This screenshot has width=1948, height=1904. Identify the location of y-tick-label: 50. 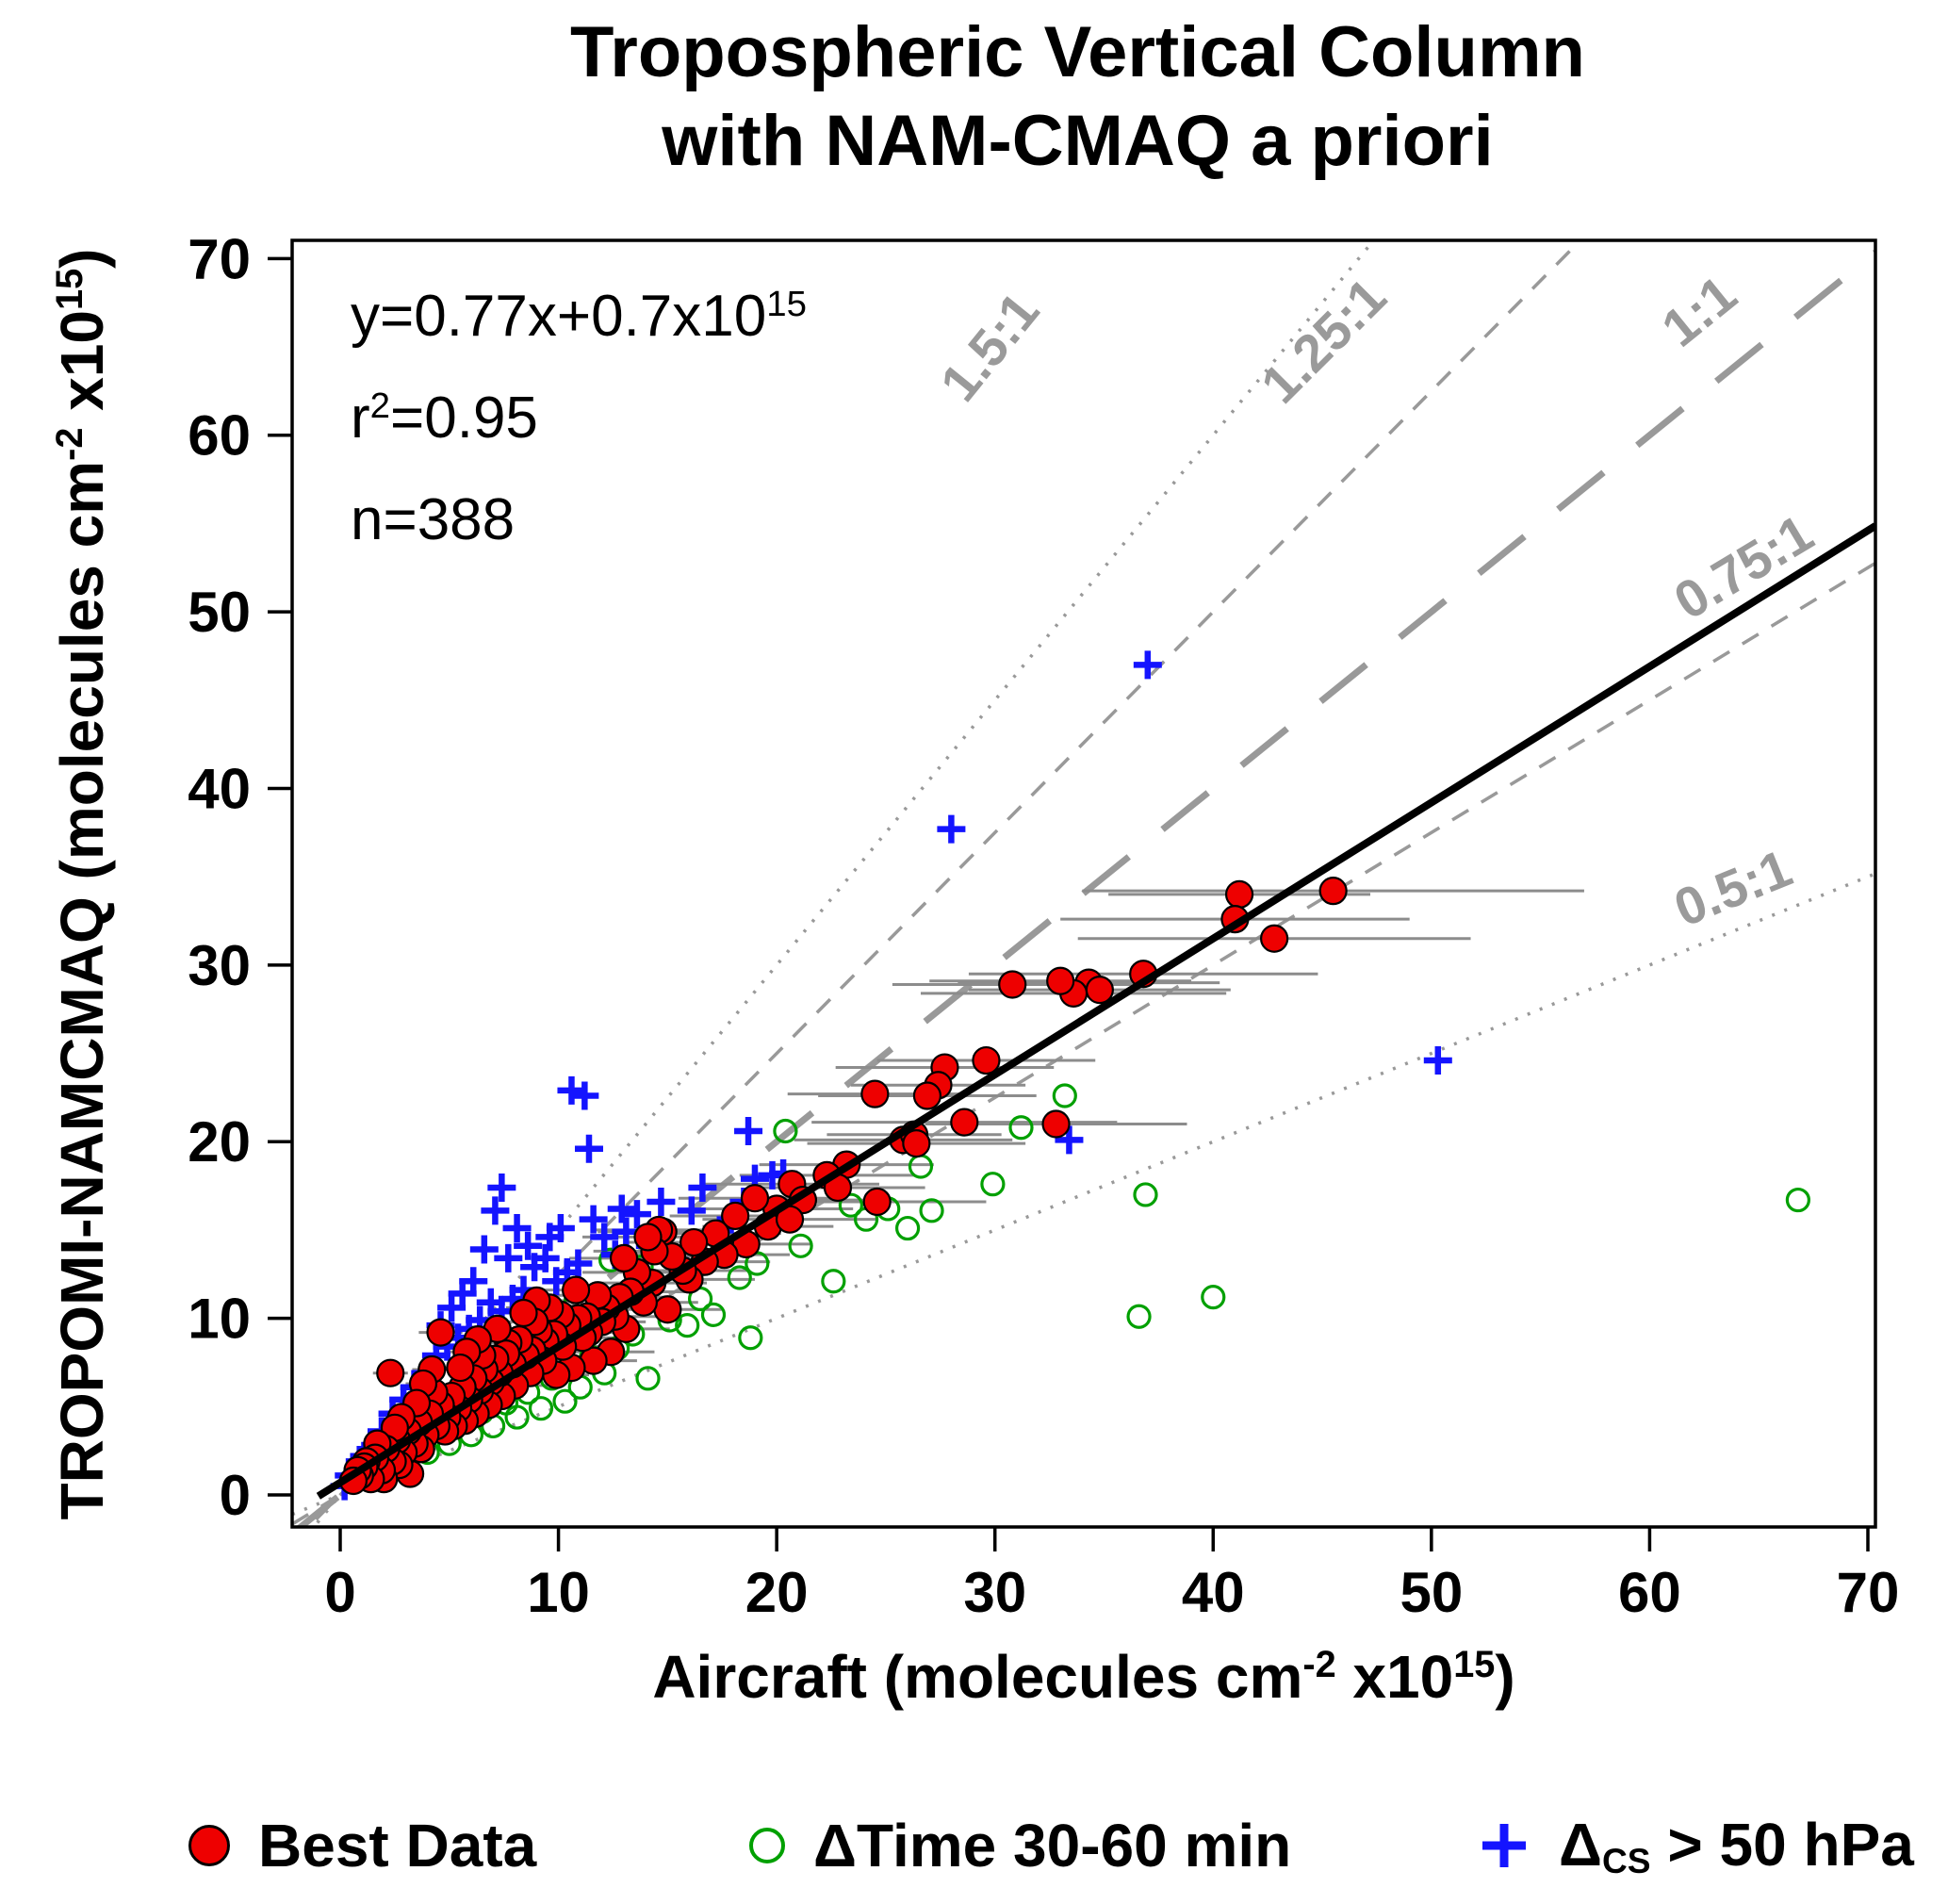
(219, 612).